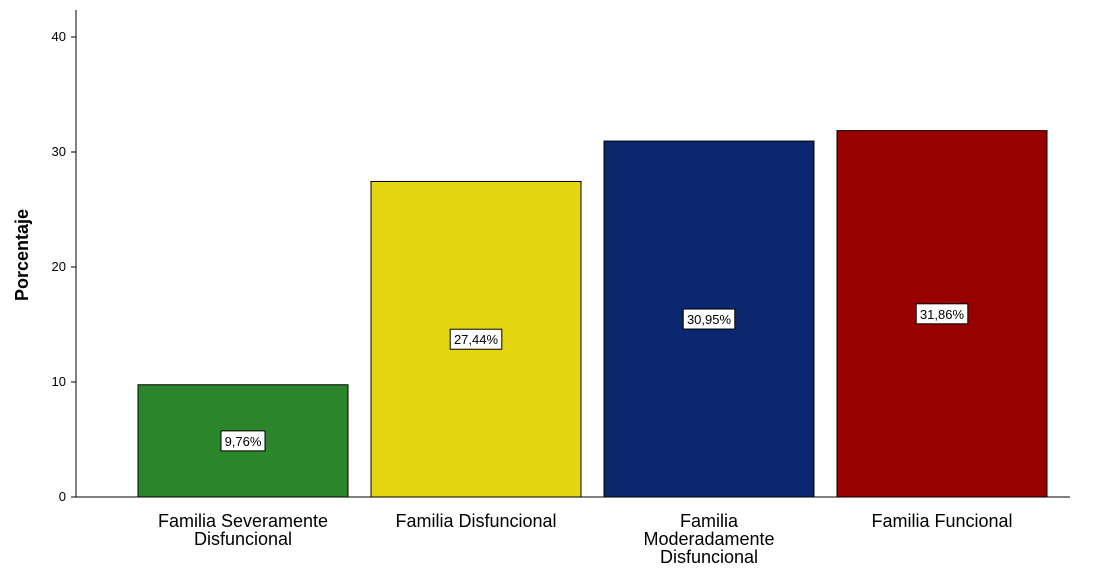  I want to click on x-tick-label: Familia Funcional, so click(941, 521).